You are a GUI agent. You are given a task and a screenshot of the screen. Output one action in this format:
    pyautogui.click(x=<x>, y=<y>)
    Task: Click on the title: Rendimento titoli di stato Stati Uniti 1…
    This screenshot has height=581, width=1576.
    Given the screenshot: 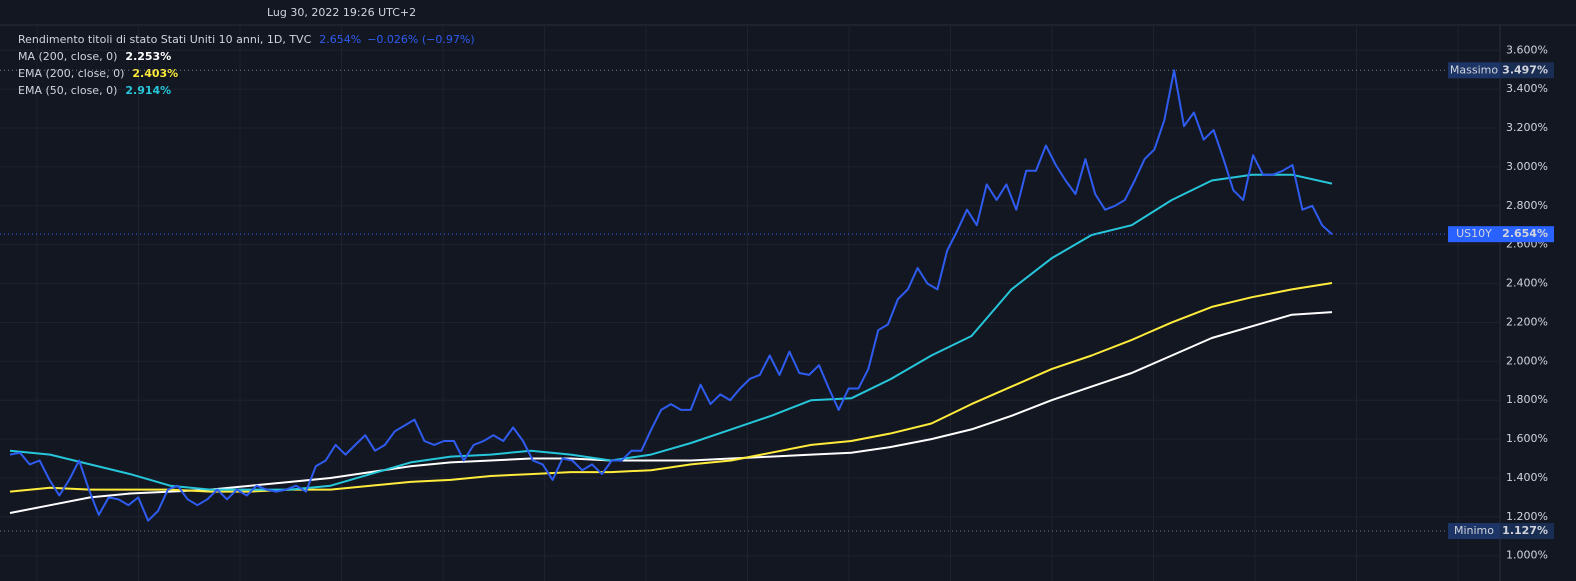 What is the action you would take?
    pyautogui.click(x=165, y=39)
    